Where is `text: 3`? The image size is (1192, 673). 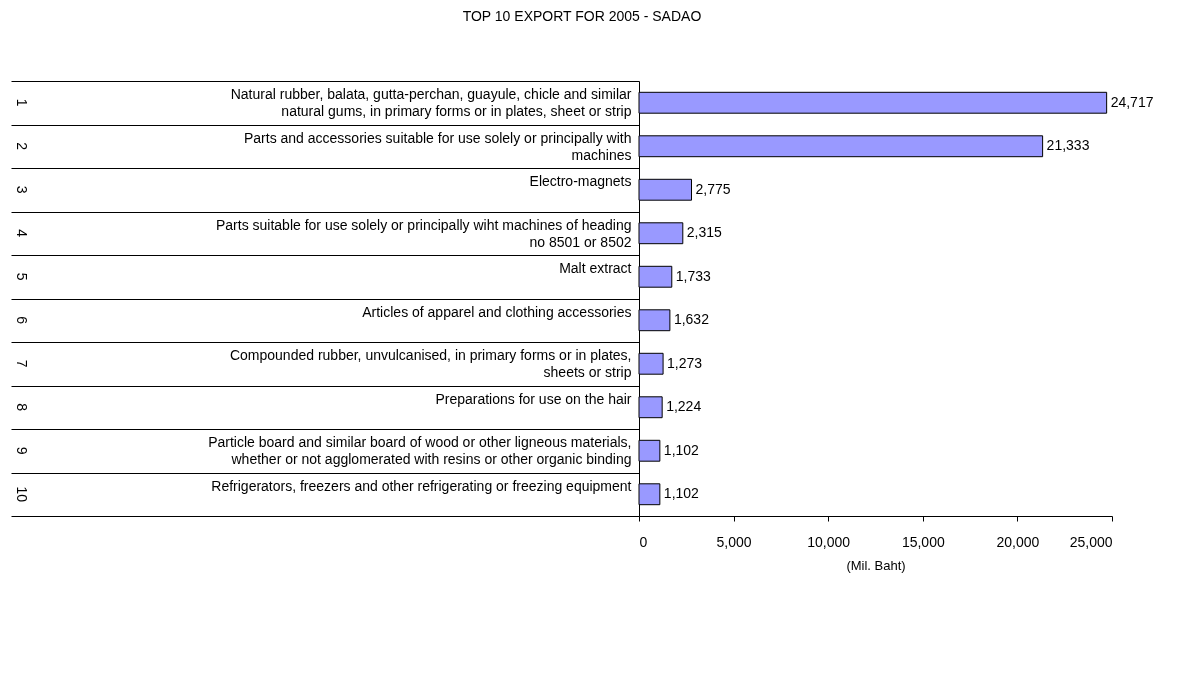
text: 3 is located at coordinates (22, 189).